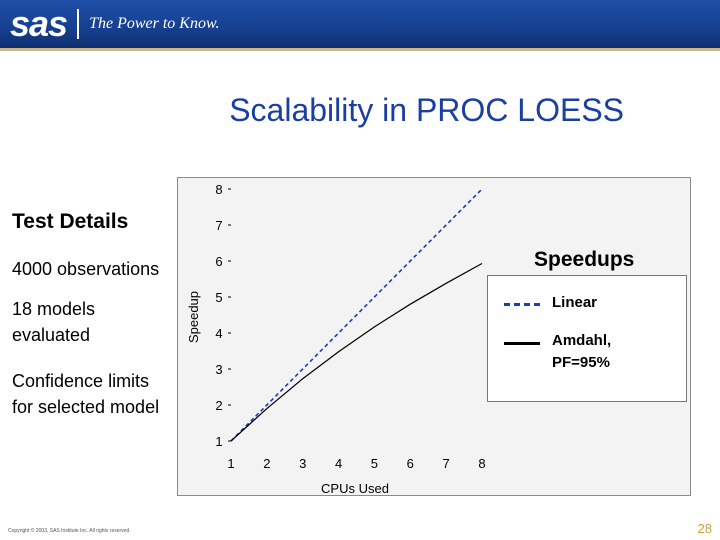 The width and height of the screenshot is (720, 540). Describe the element at coordinates (704, 528) in the screenshot. I see `page-number: 28` at that location.